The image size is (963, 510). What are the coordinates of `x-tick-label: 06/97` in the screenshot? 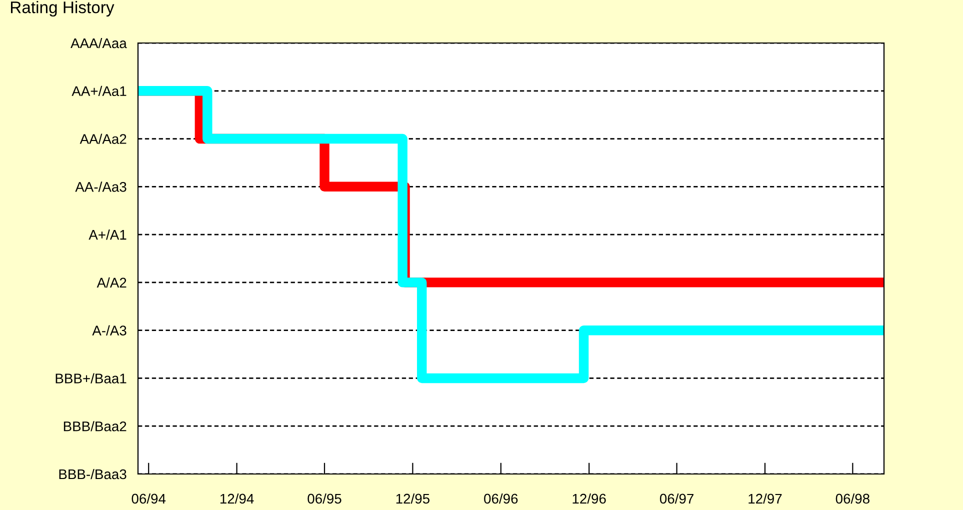 It's located at (677, 498).